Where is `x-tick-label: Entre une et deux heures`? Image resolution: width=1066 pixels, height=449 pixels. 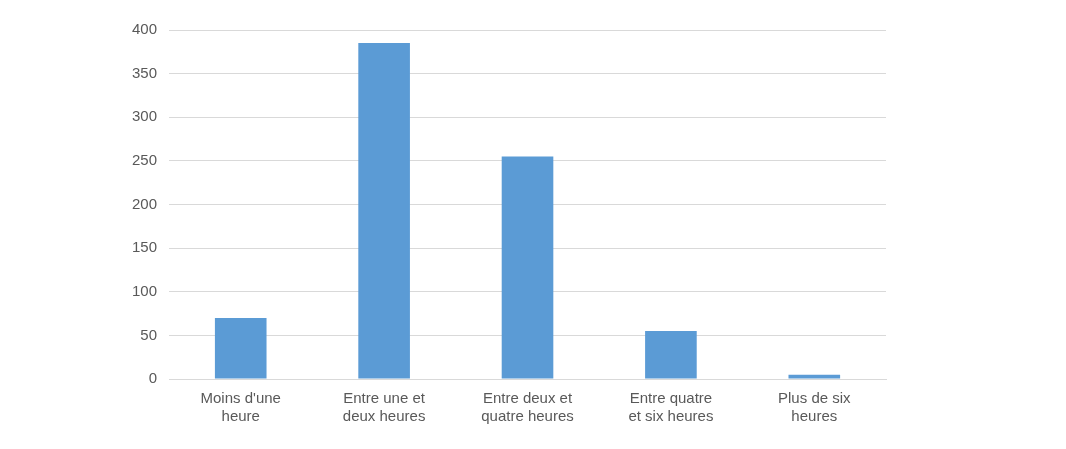 x-tick-label: Entre une et deux heures is located at coordinates (384, 407).